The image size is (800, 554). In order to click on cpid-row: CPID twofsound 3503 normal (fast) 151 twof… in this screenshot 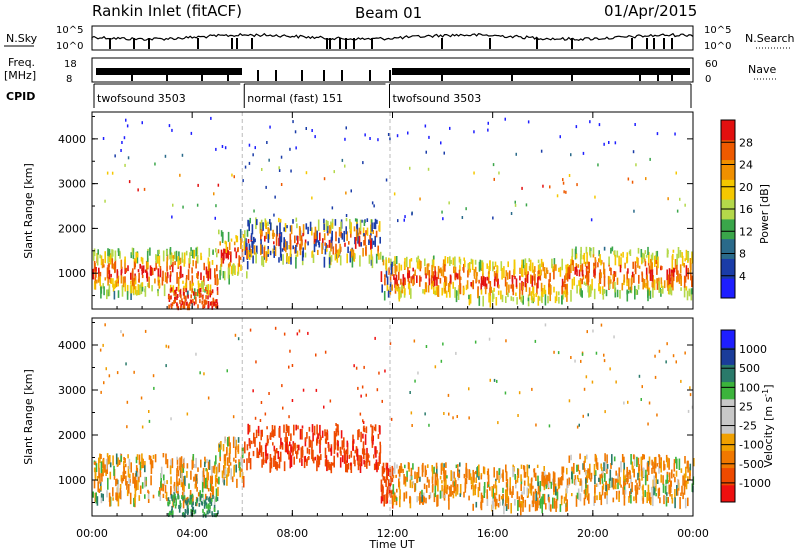, I will do `click(349, 95)`.